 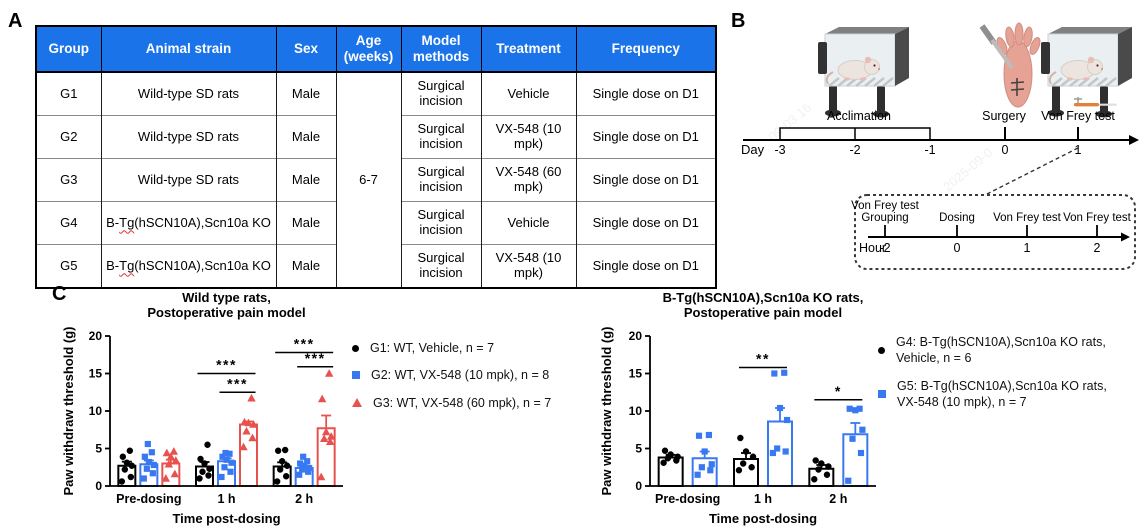 What do you see at coordinates (838, 391) in the screenshot?
I see `significance-label: *` at bounding box center [838, 391].